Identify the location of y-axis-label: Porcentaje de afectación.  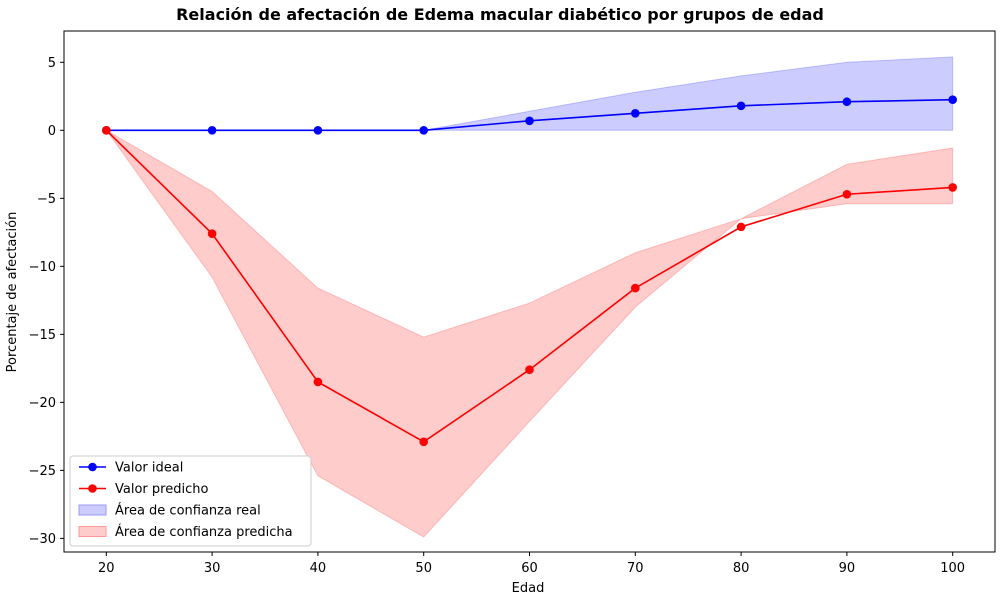
(12, 292).